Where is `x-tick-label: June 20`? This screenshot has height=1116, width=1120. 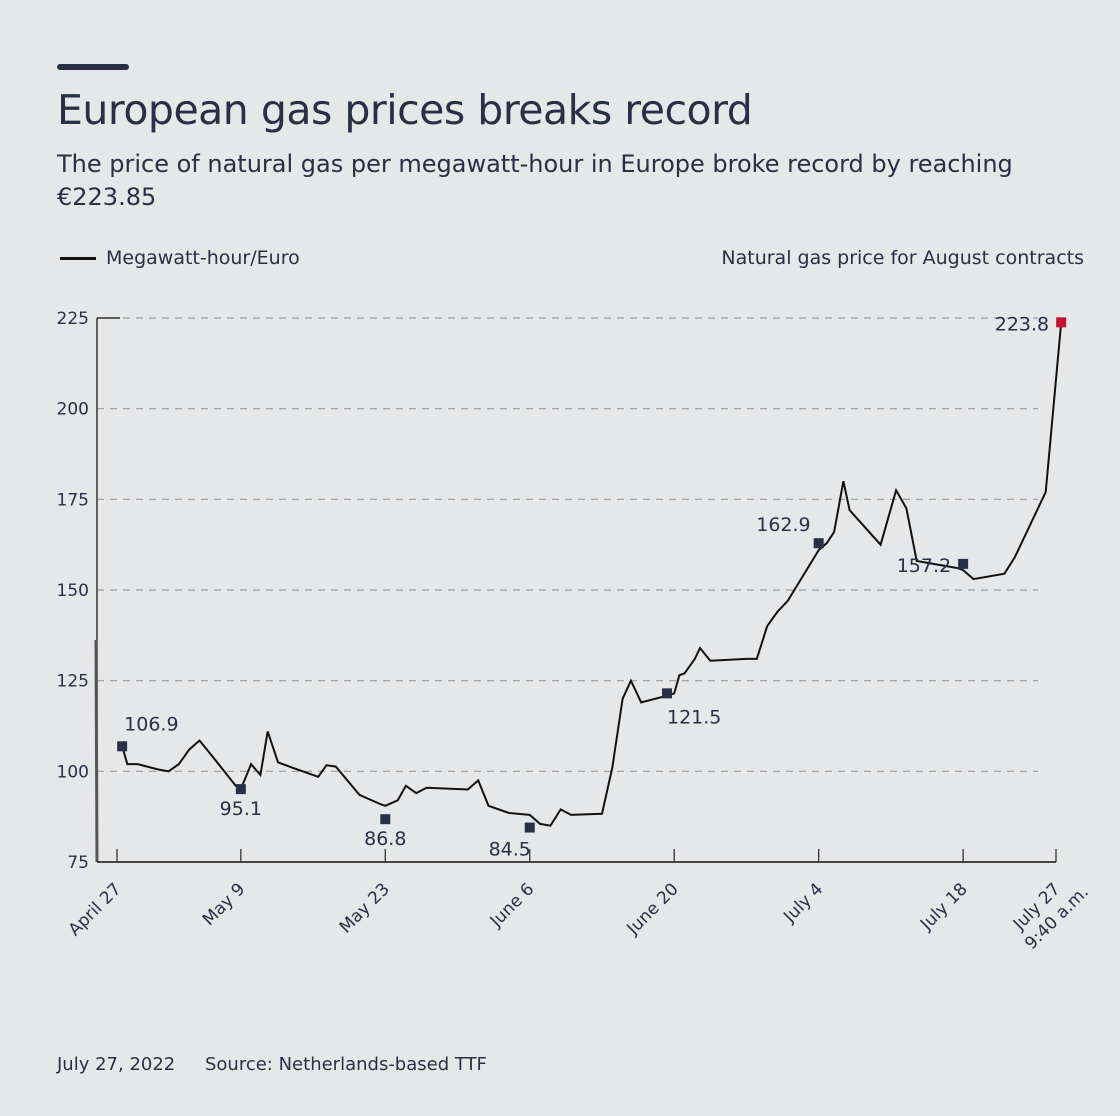 x-tick-label: June 20 is located at coordinates (653, 909).